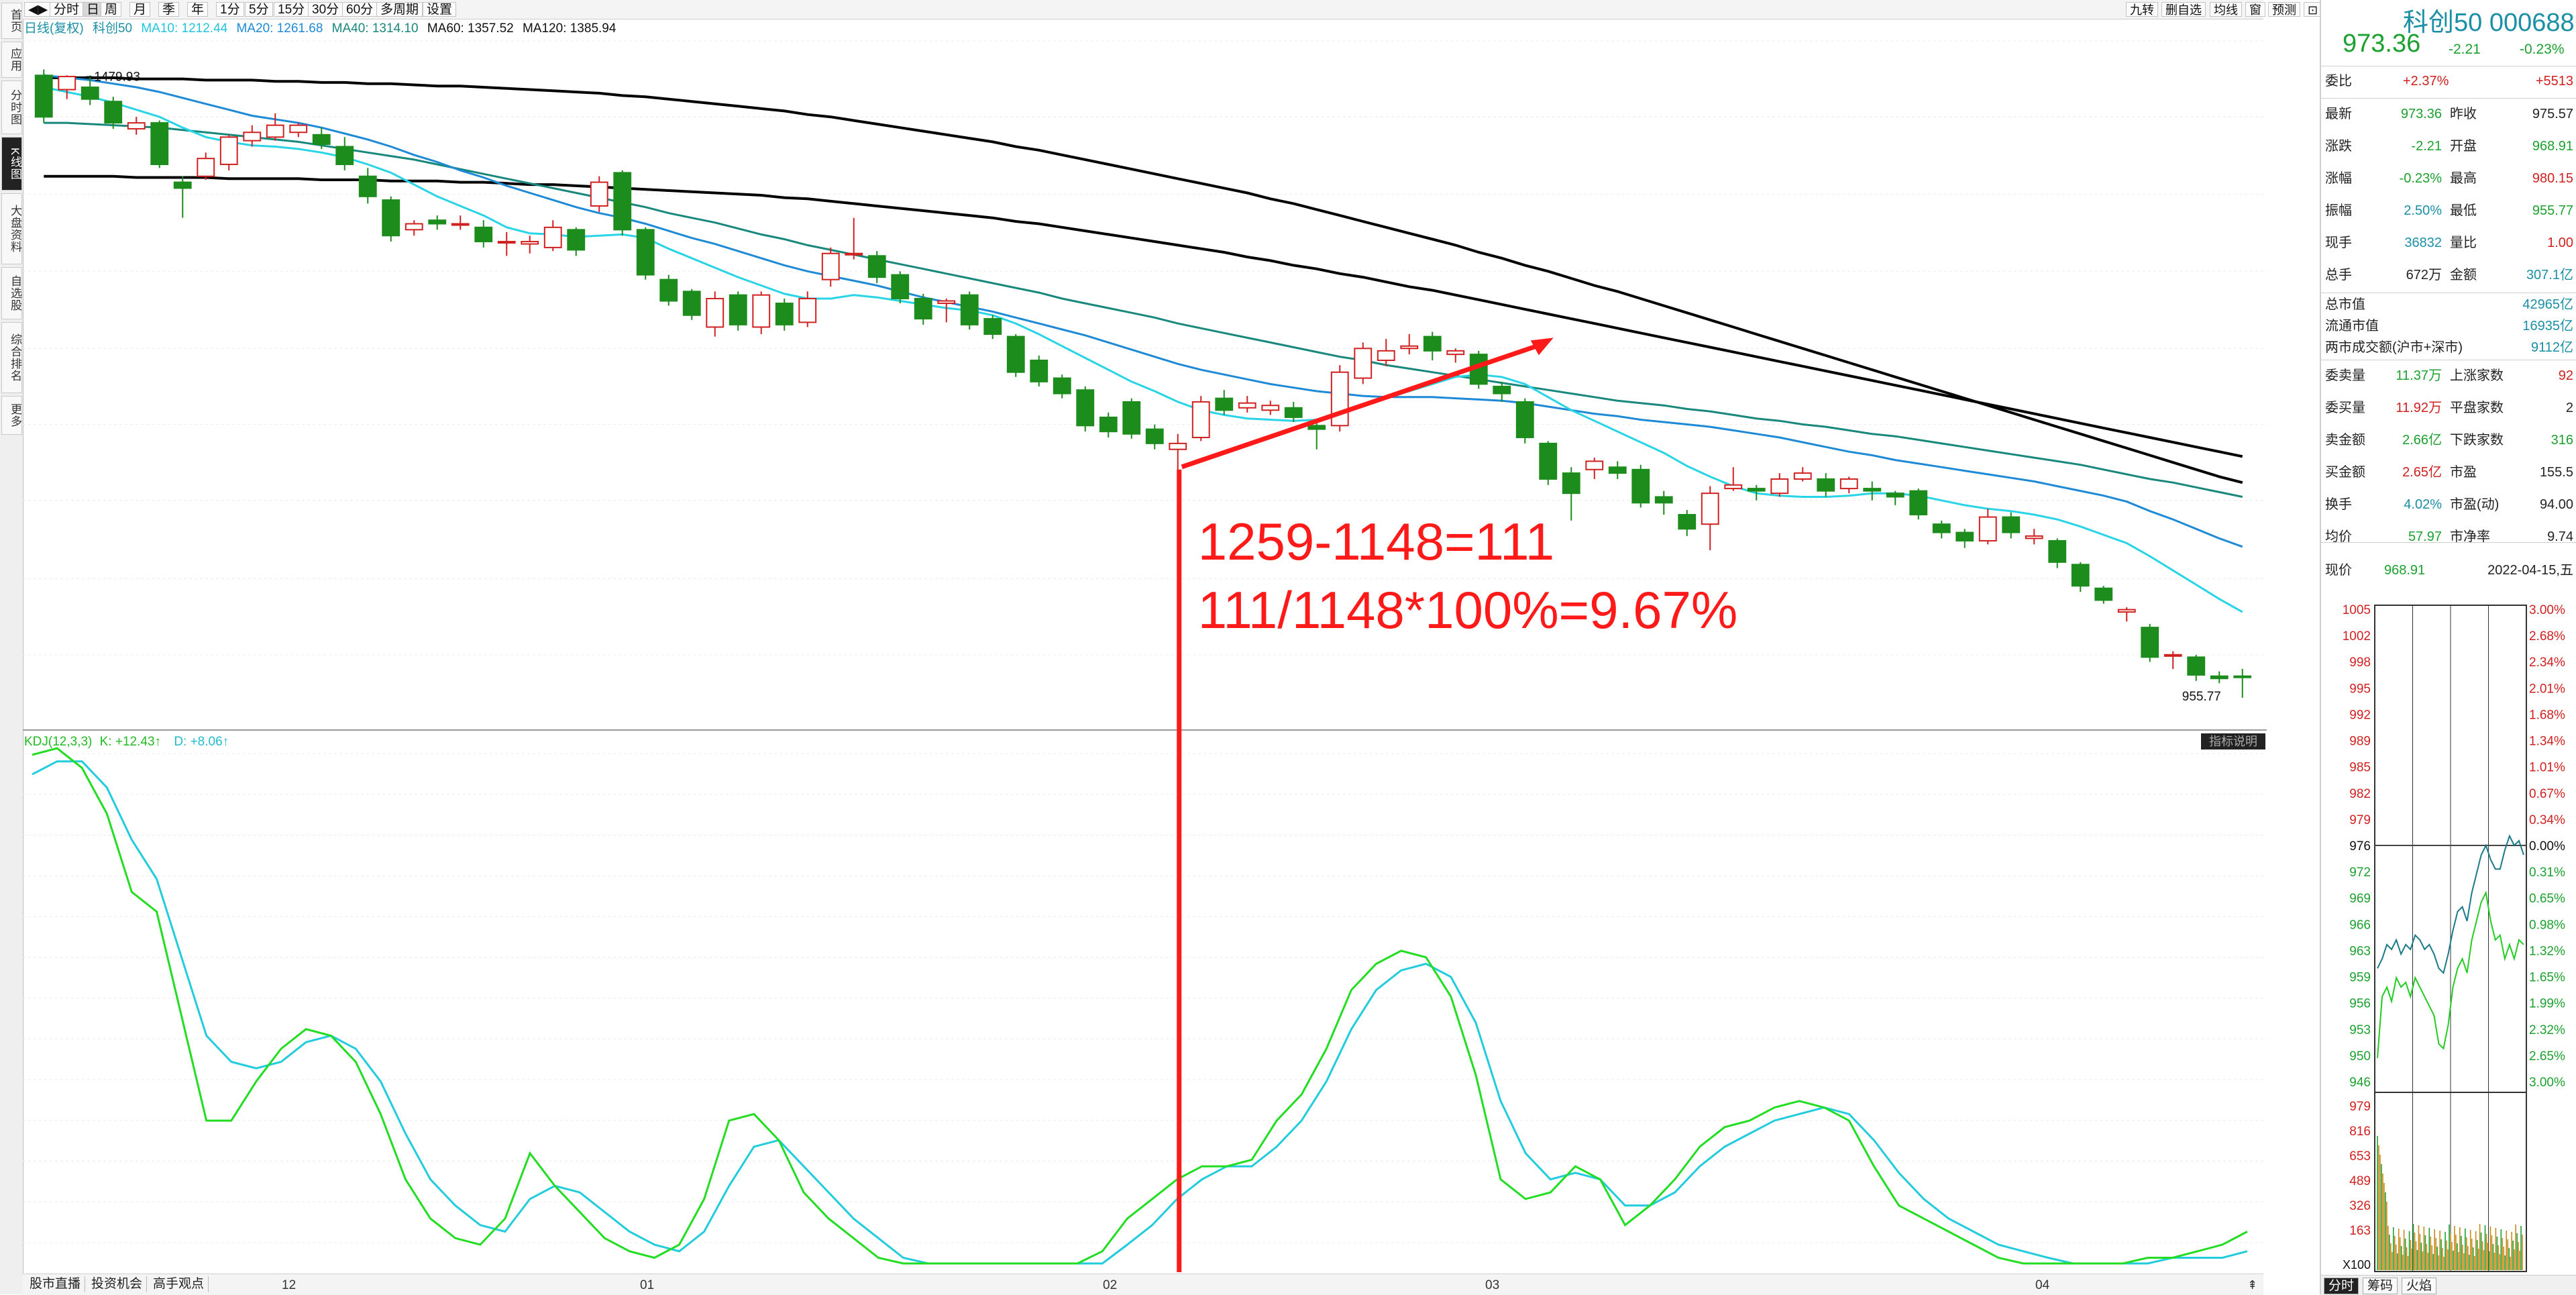 This screenshot has height=1295, width=2576. What do you see at coordinates (179, 1284) in the screenshot?
I see `bottom-tab-2: 高手观点` at bounding box center [179, 1284].